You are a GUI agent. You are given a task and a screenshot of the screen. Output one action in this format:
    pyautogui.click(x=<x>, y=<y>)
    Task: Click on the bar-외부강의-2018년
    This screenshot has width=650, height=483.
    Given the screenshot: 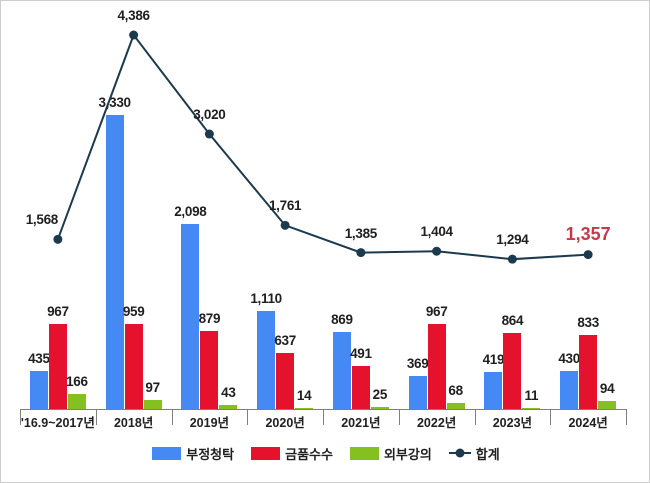 What is the action you would take?
    pyautogui.click(x=152, y=404)
    